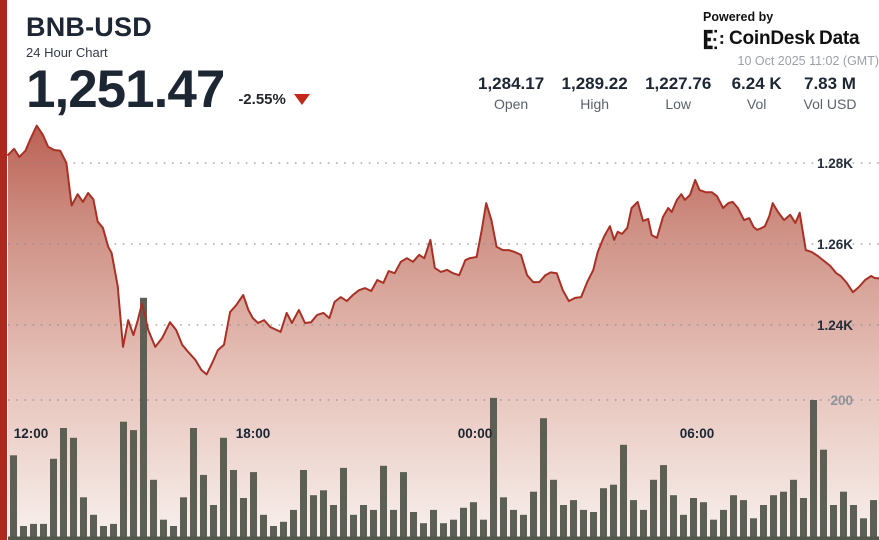  What do you see at coordinates (678, 83) in the screenshot?
I see `stat-value: 1,227.76` at bounding box center [678, 83].